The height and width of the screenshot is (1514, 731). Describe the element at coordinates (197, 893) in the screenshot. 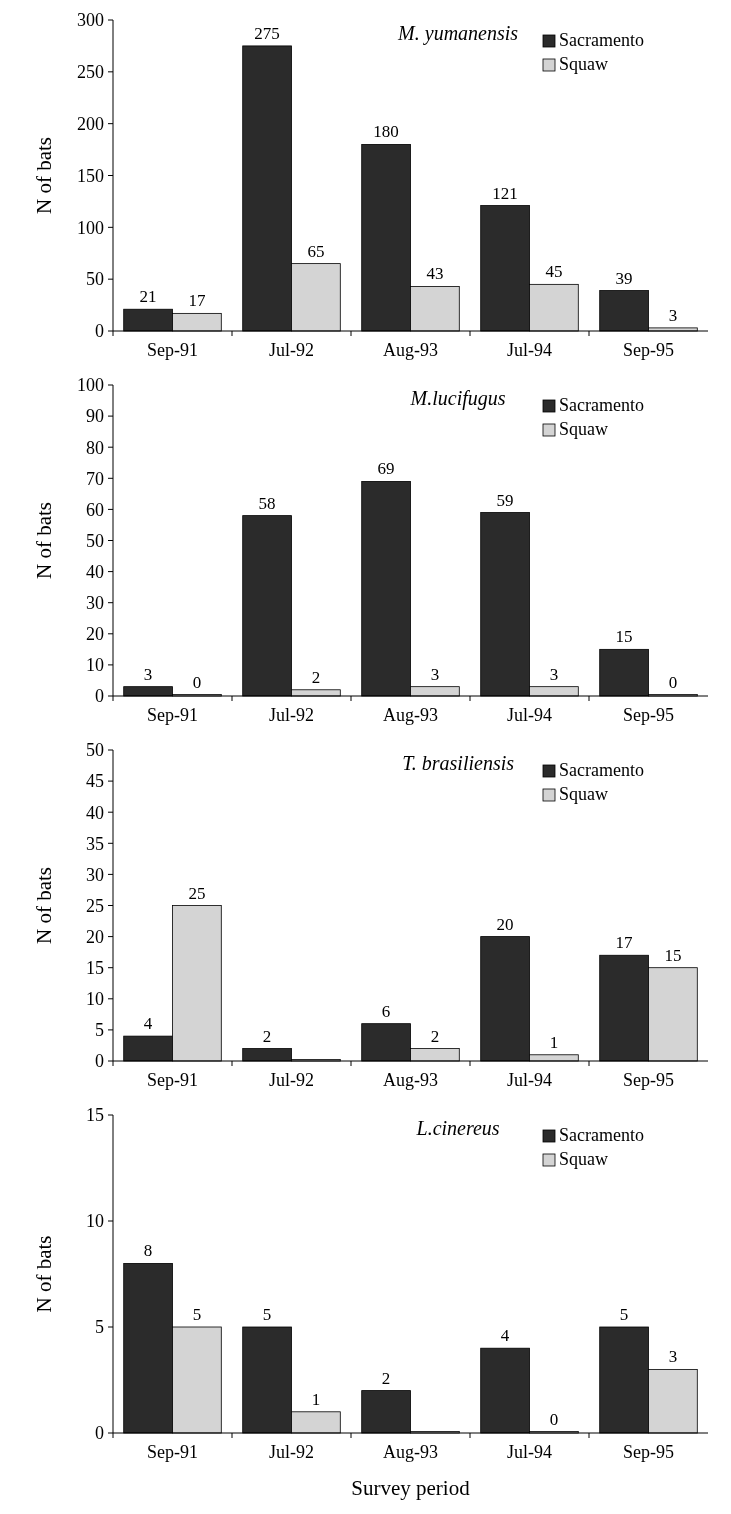

I see `data-label: 25` at that location.